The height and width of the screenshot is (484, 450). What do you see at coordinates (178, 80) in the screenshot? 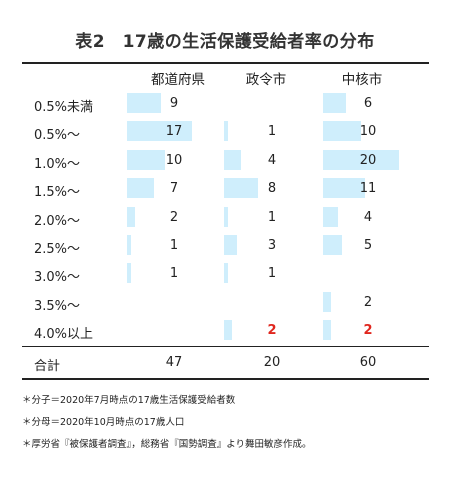
I see `column-header-prefectures: 都道府県` at bounding box center [178, 80].